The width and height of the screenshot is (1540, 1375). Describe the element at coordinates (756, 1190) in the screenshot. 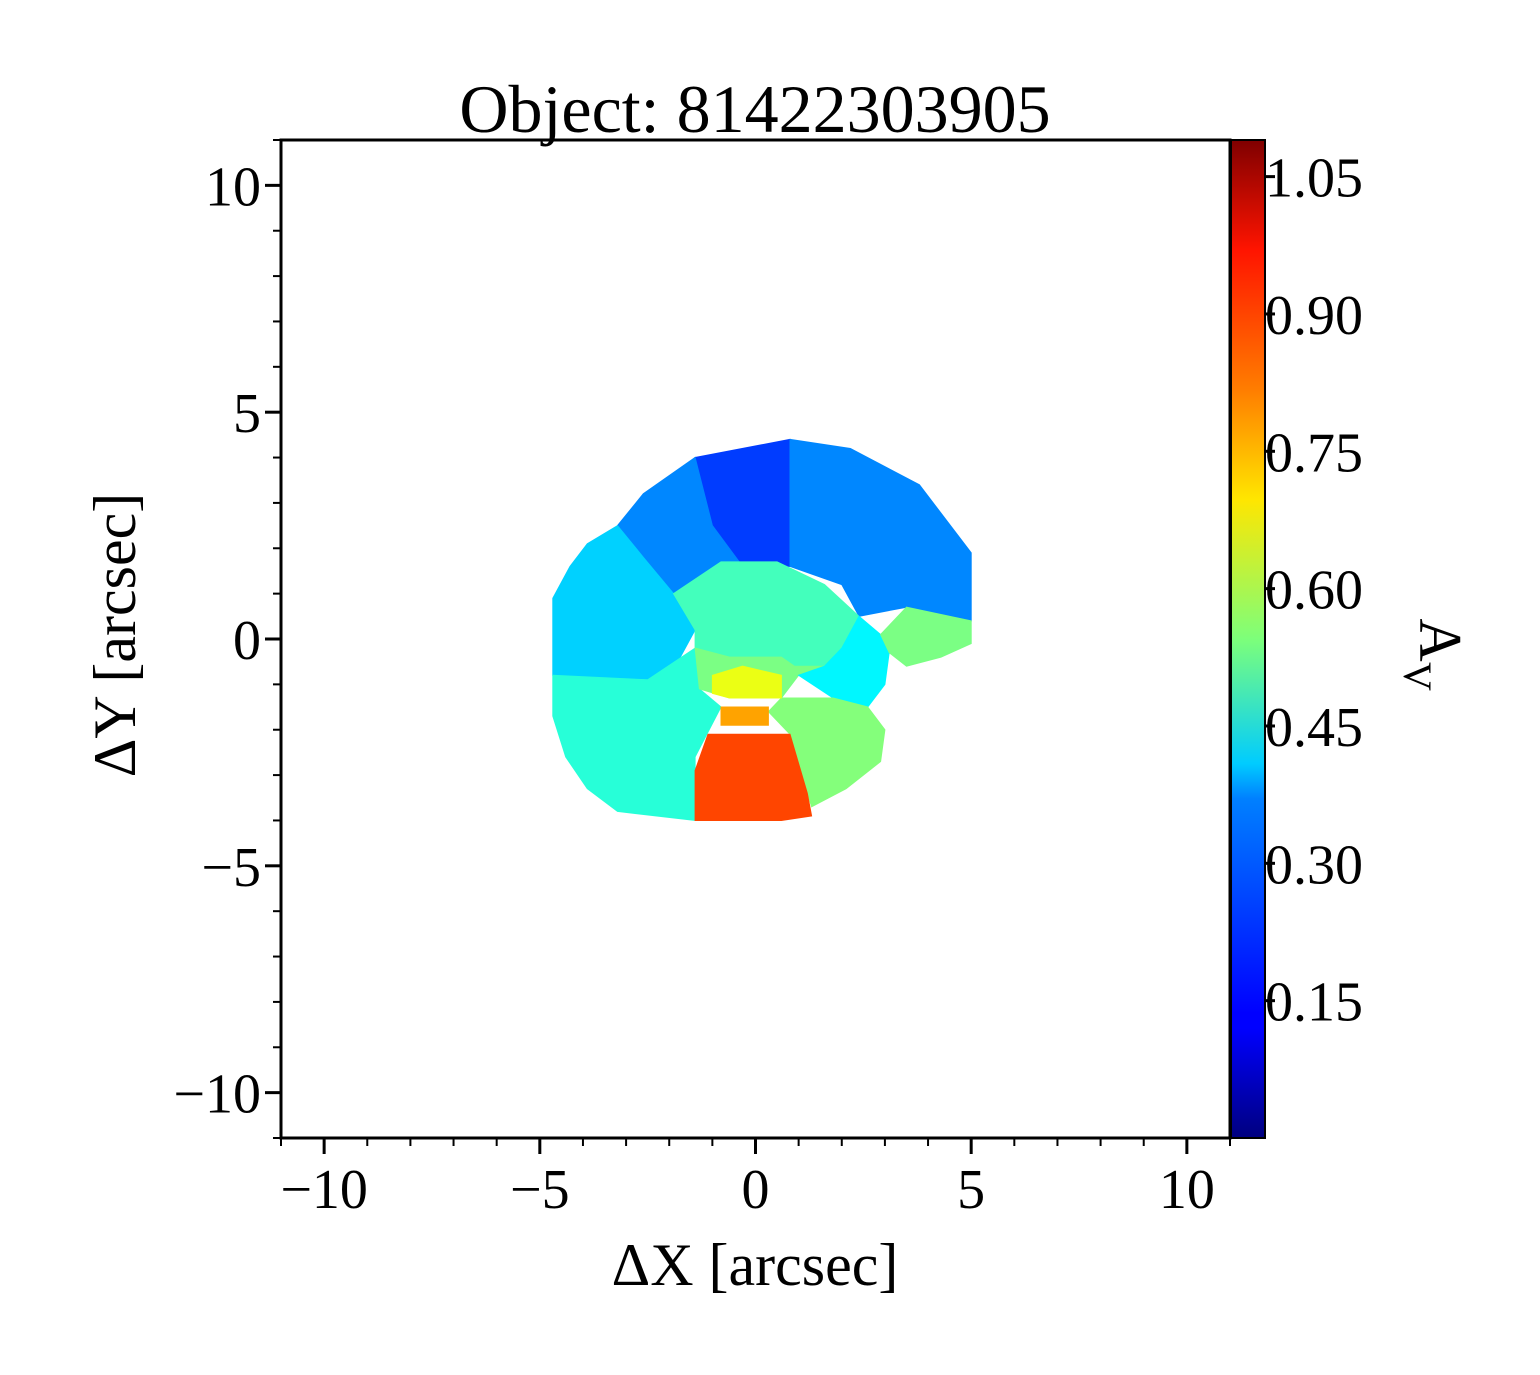

I see `x-tick-label: 0` at that location.